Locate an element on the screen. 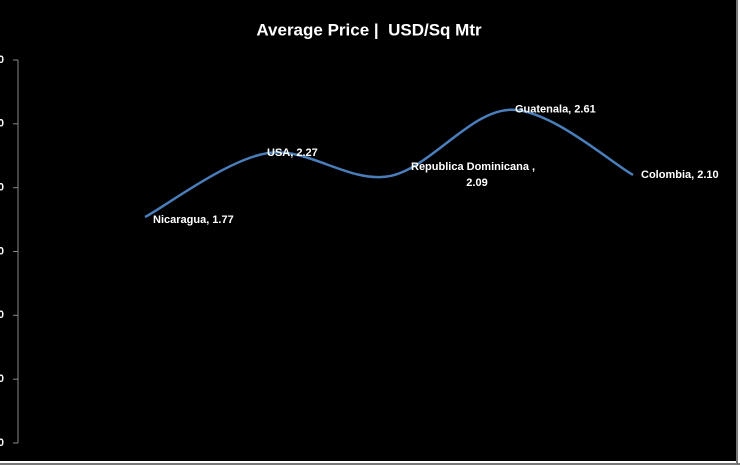 The width and height of the screenshot is (740, 473). data-label: Nicaragua, 1.77 is located at coordinates (193, 220).